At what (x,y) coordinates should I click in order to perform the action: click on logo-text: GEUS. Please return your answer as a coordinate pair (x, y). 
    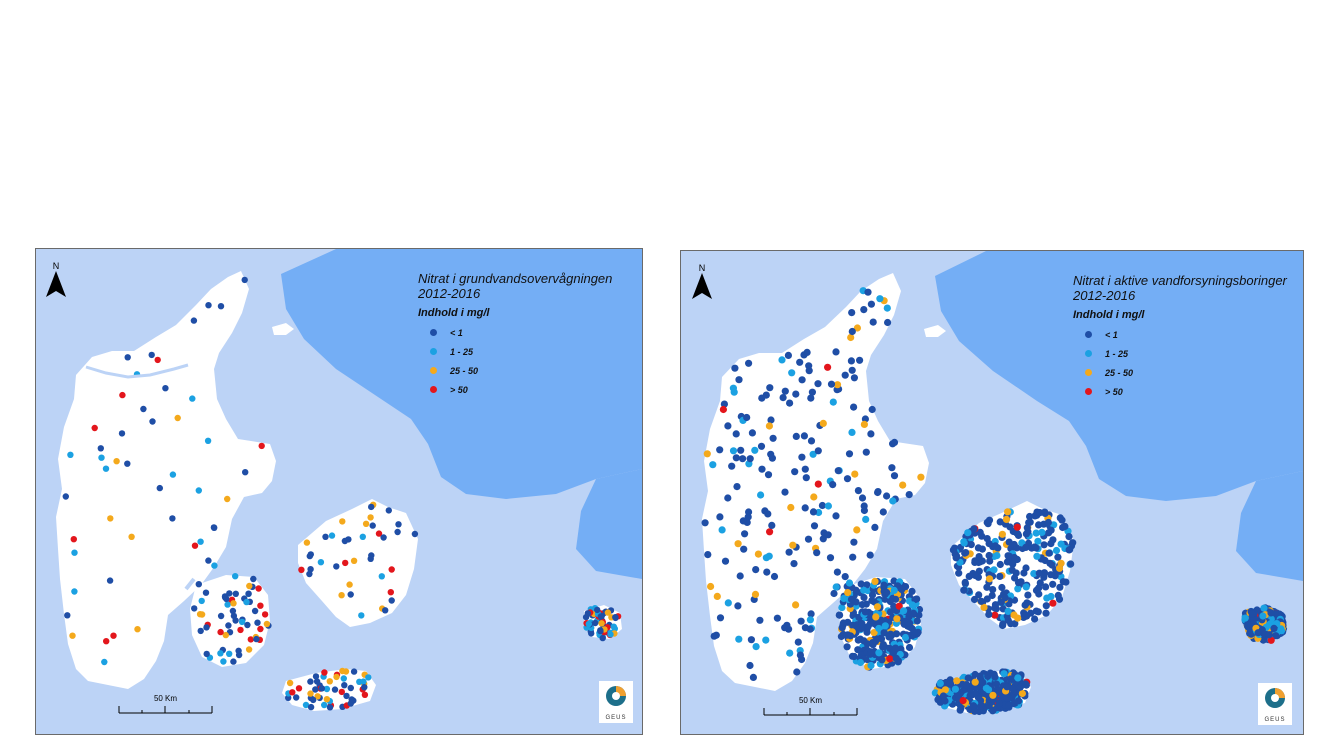
    Looking at the image, I should click on (616, 718).